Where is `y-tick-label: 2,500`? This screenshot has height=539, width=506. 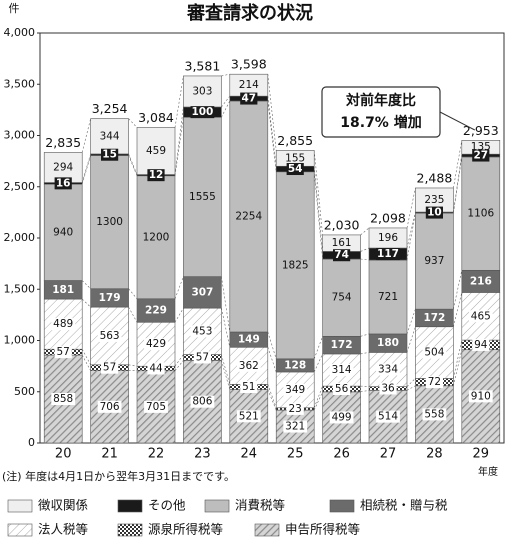 y-tick-label: 2,500 is located at coordinates (20, 186).